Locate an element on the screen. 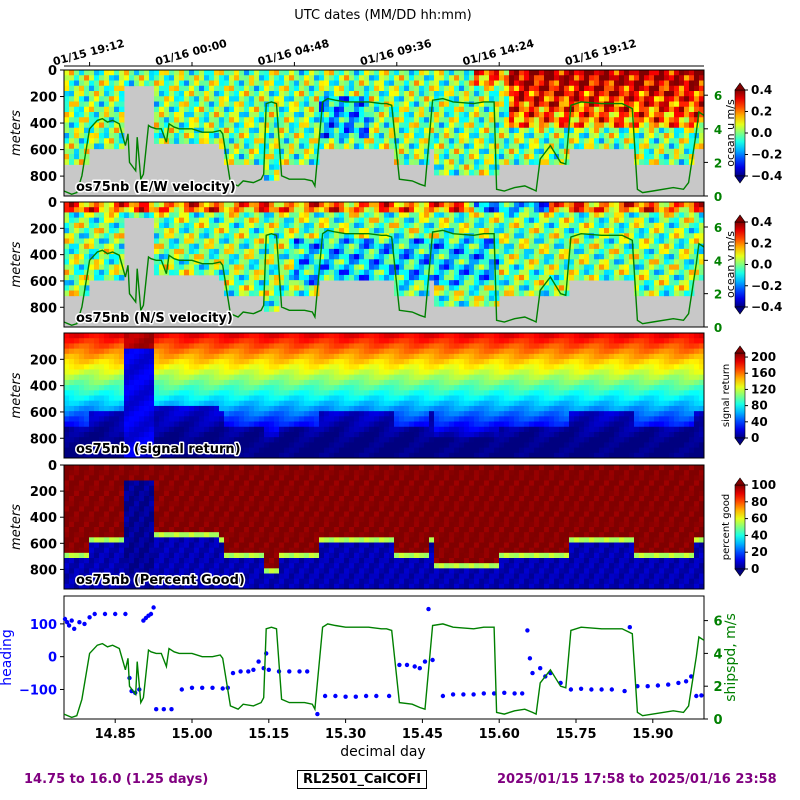  y-tick-label: 0 is located at coordinates (52, 466).